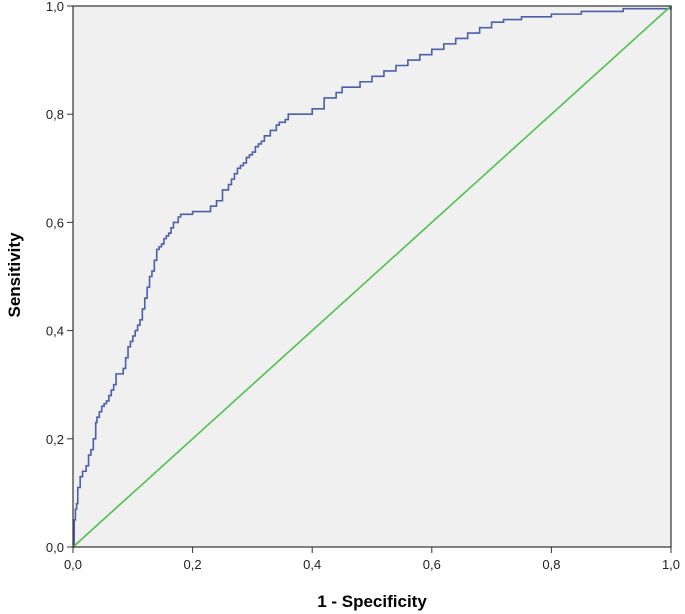 This screenshot has width=685, height=614. I want to click on y-tick-label: 0,4, so click(55, 331).